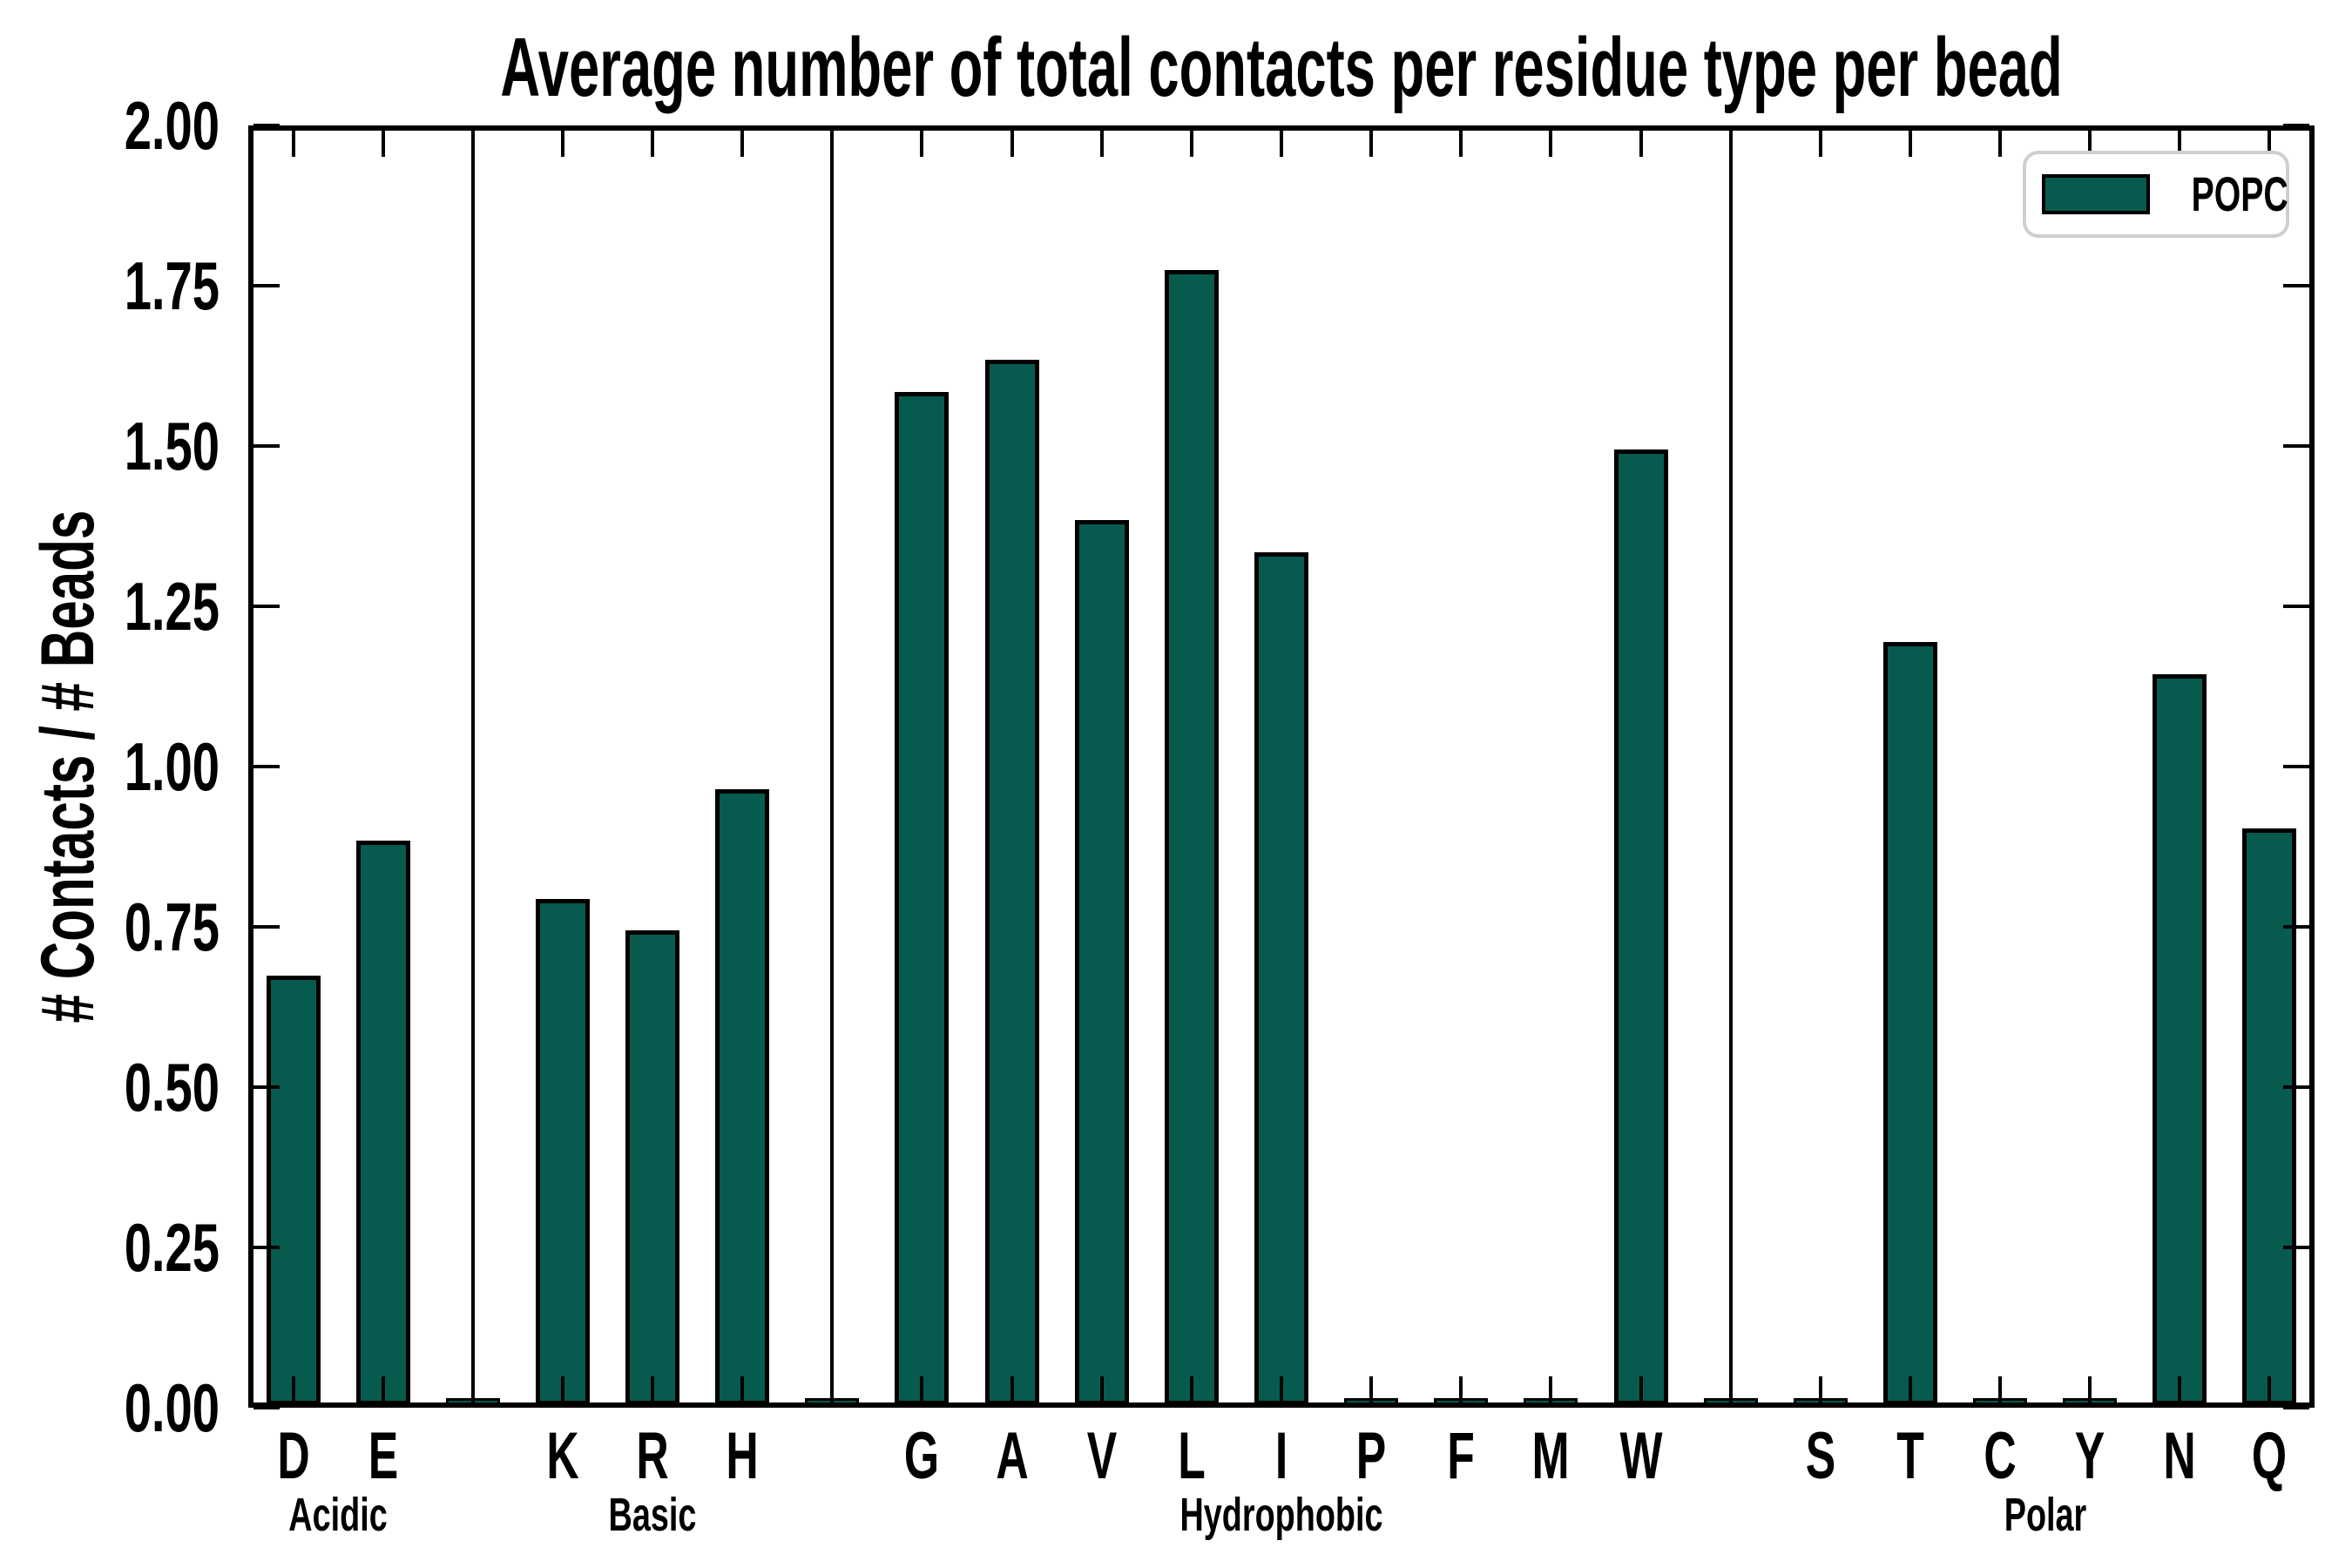 The image size is (2352, 1568). I want to click on x-tick-label-L: L, so click(1192, 1456).